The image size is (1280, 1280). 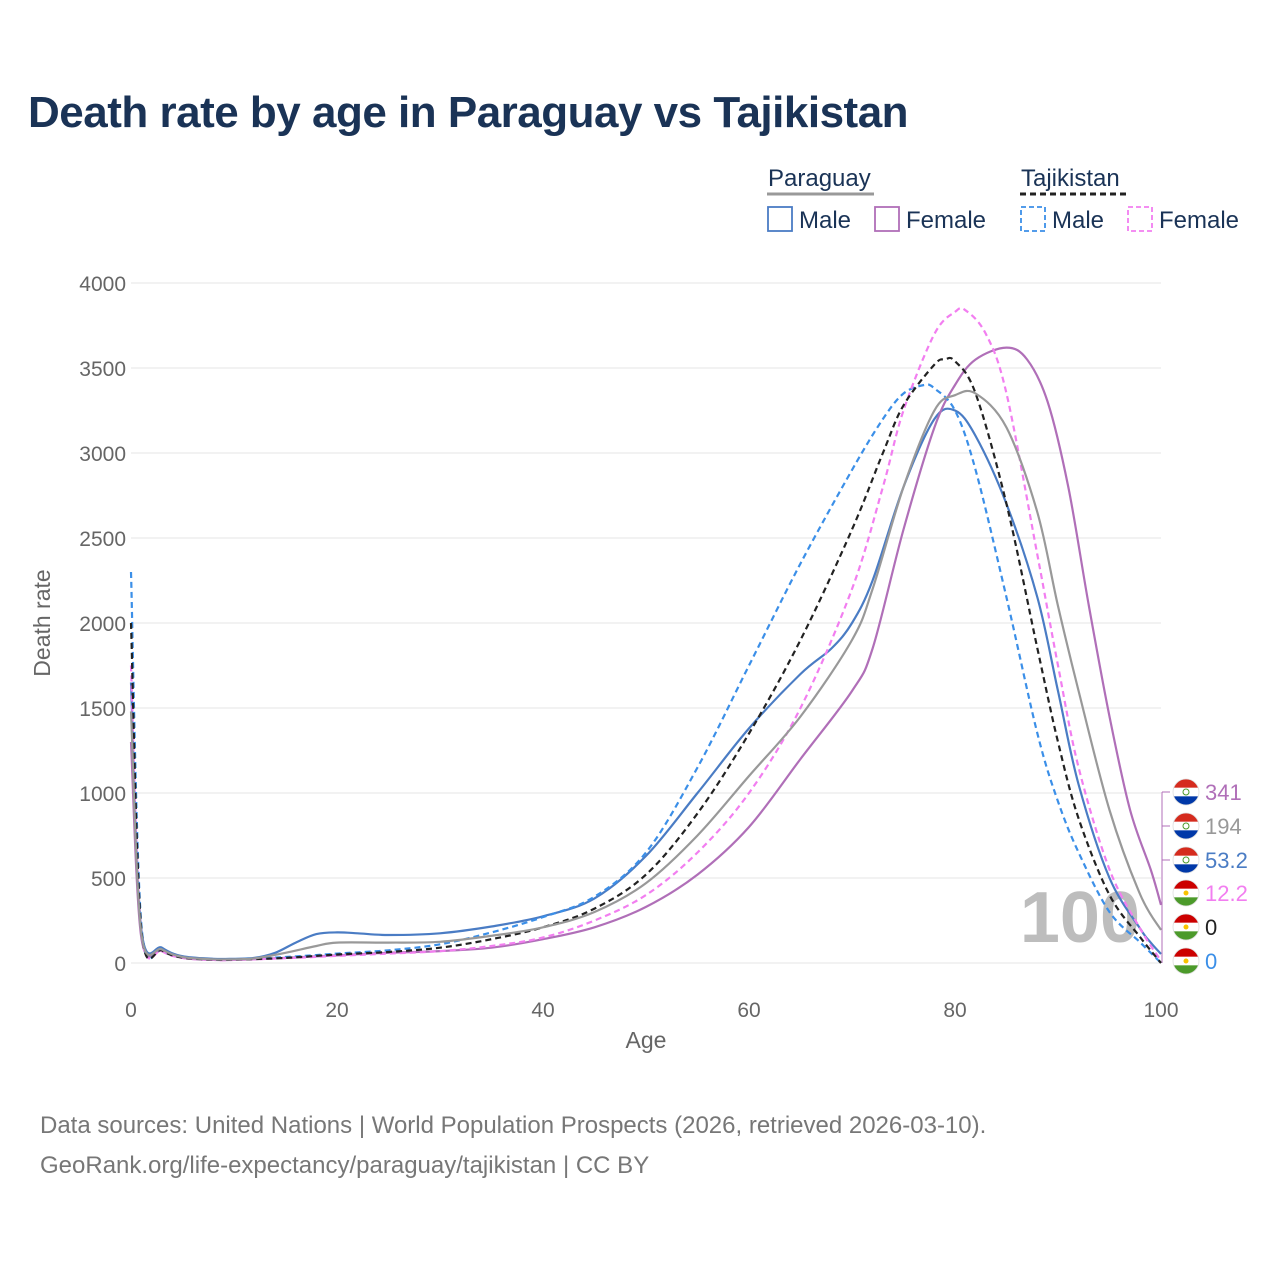 What do you see at coordinates (1223, 826) in the screenshot?
I see `end-value-label: 194` at bounding box center [1223, 826].